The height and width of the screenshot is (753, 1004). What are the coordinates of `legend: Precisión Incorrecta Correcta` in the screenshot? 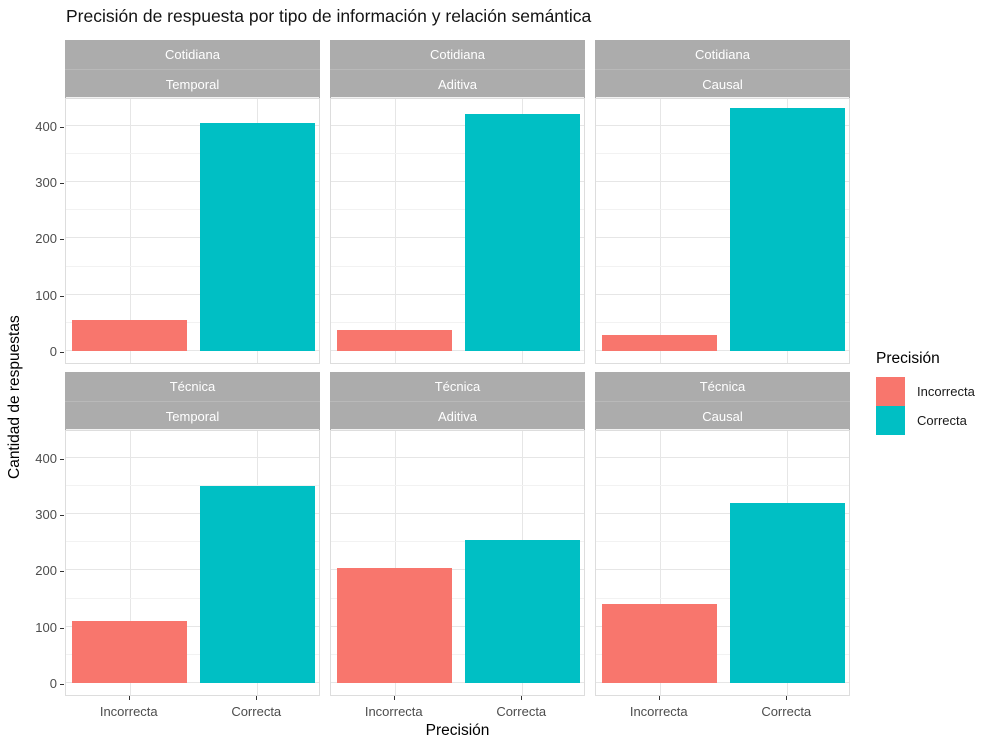 It's located at (940, 392).